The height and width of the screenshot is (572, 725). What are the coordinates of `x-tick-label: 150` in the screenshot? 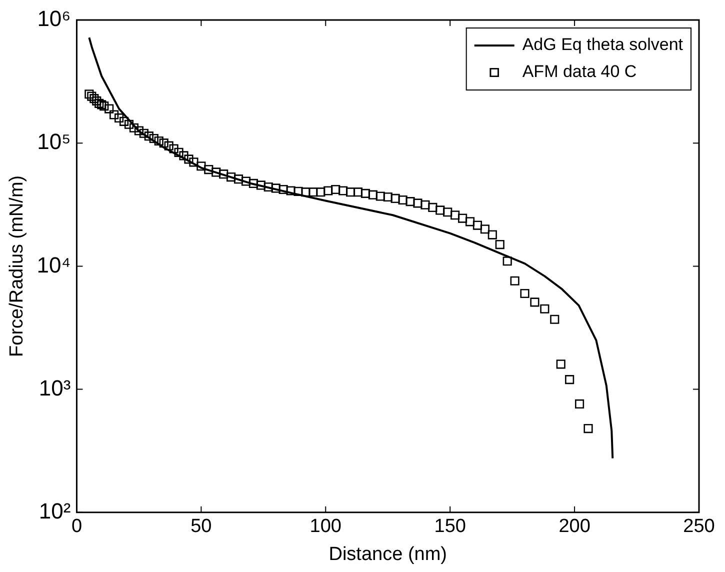 It's located at (450, 527).